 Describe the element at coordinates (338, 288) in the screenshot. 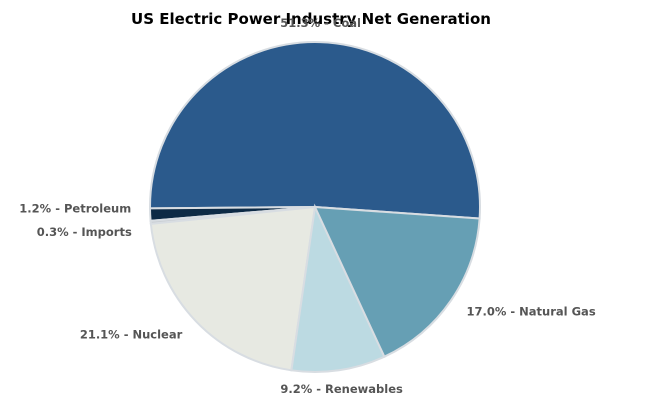

I see `pie-slice-renewables` at that location.